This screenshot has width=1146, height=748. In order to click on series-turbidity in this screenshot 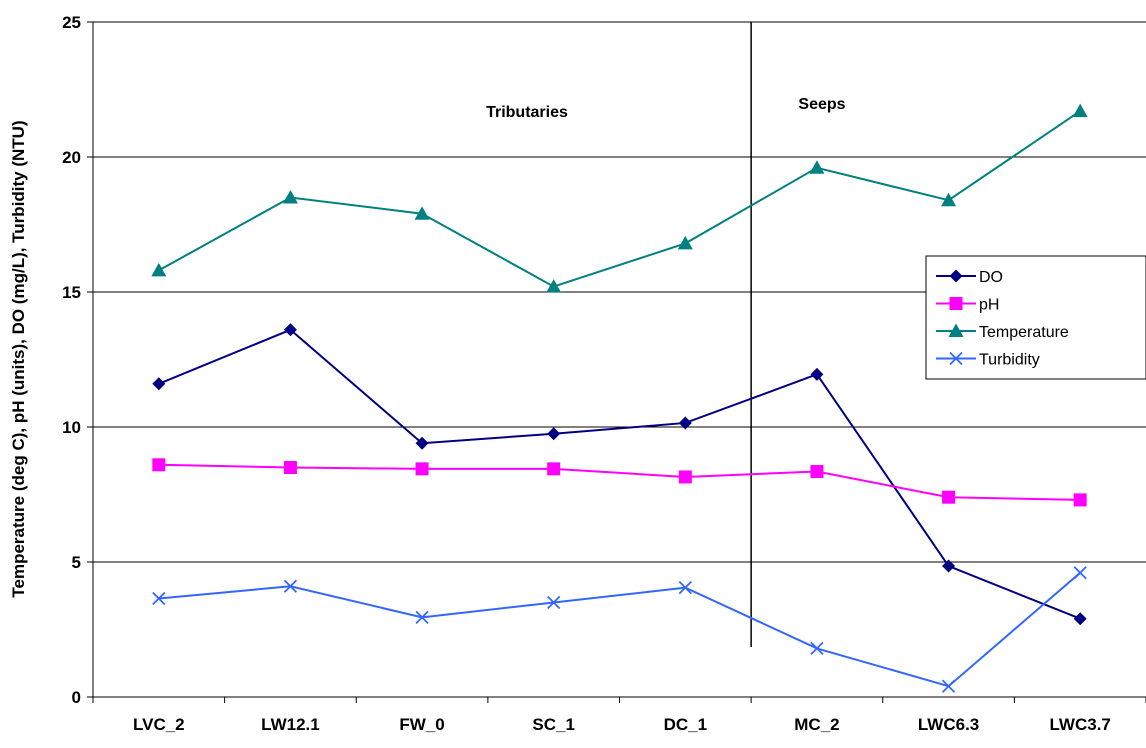, I will do `click(619, 629)`.